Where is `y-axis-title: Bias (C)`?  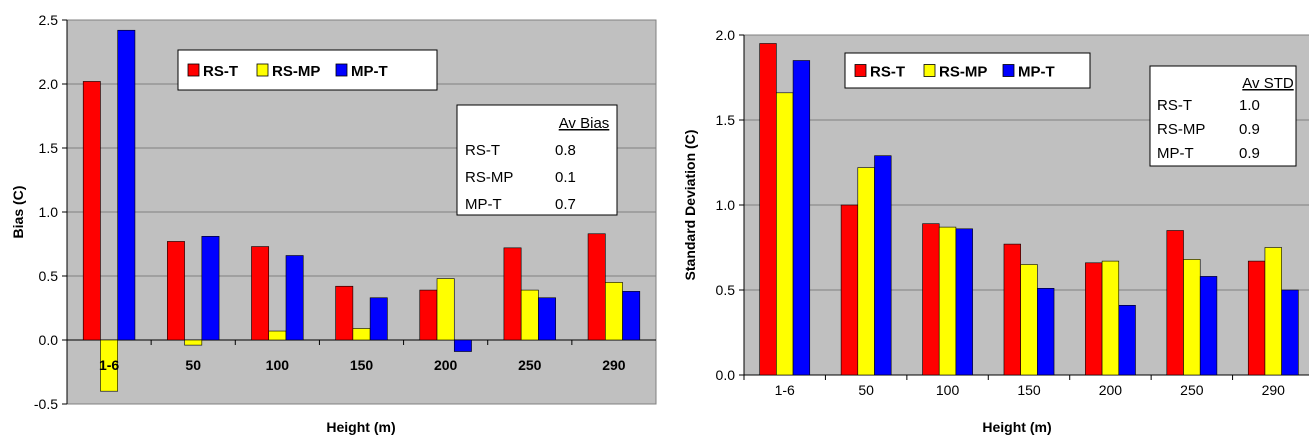
y-axis-title: Bias (C) is located at coordinates (18, 212).